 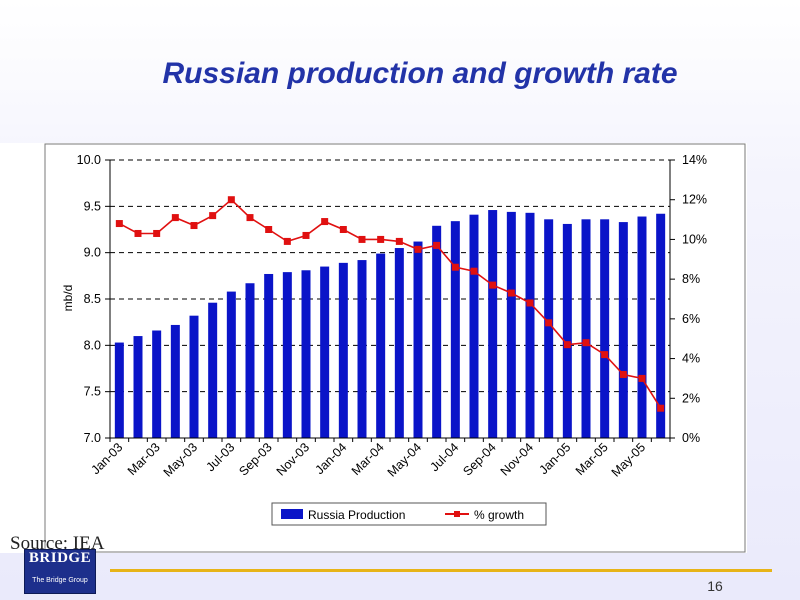 What do you see at coordinates (715, 586) in the screenshot?
I see `page-number: 16` at bounding box center [715, 586].